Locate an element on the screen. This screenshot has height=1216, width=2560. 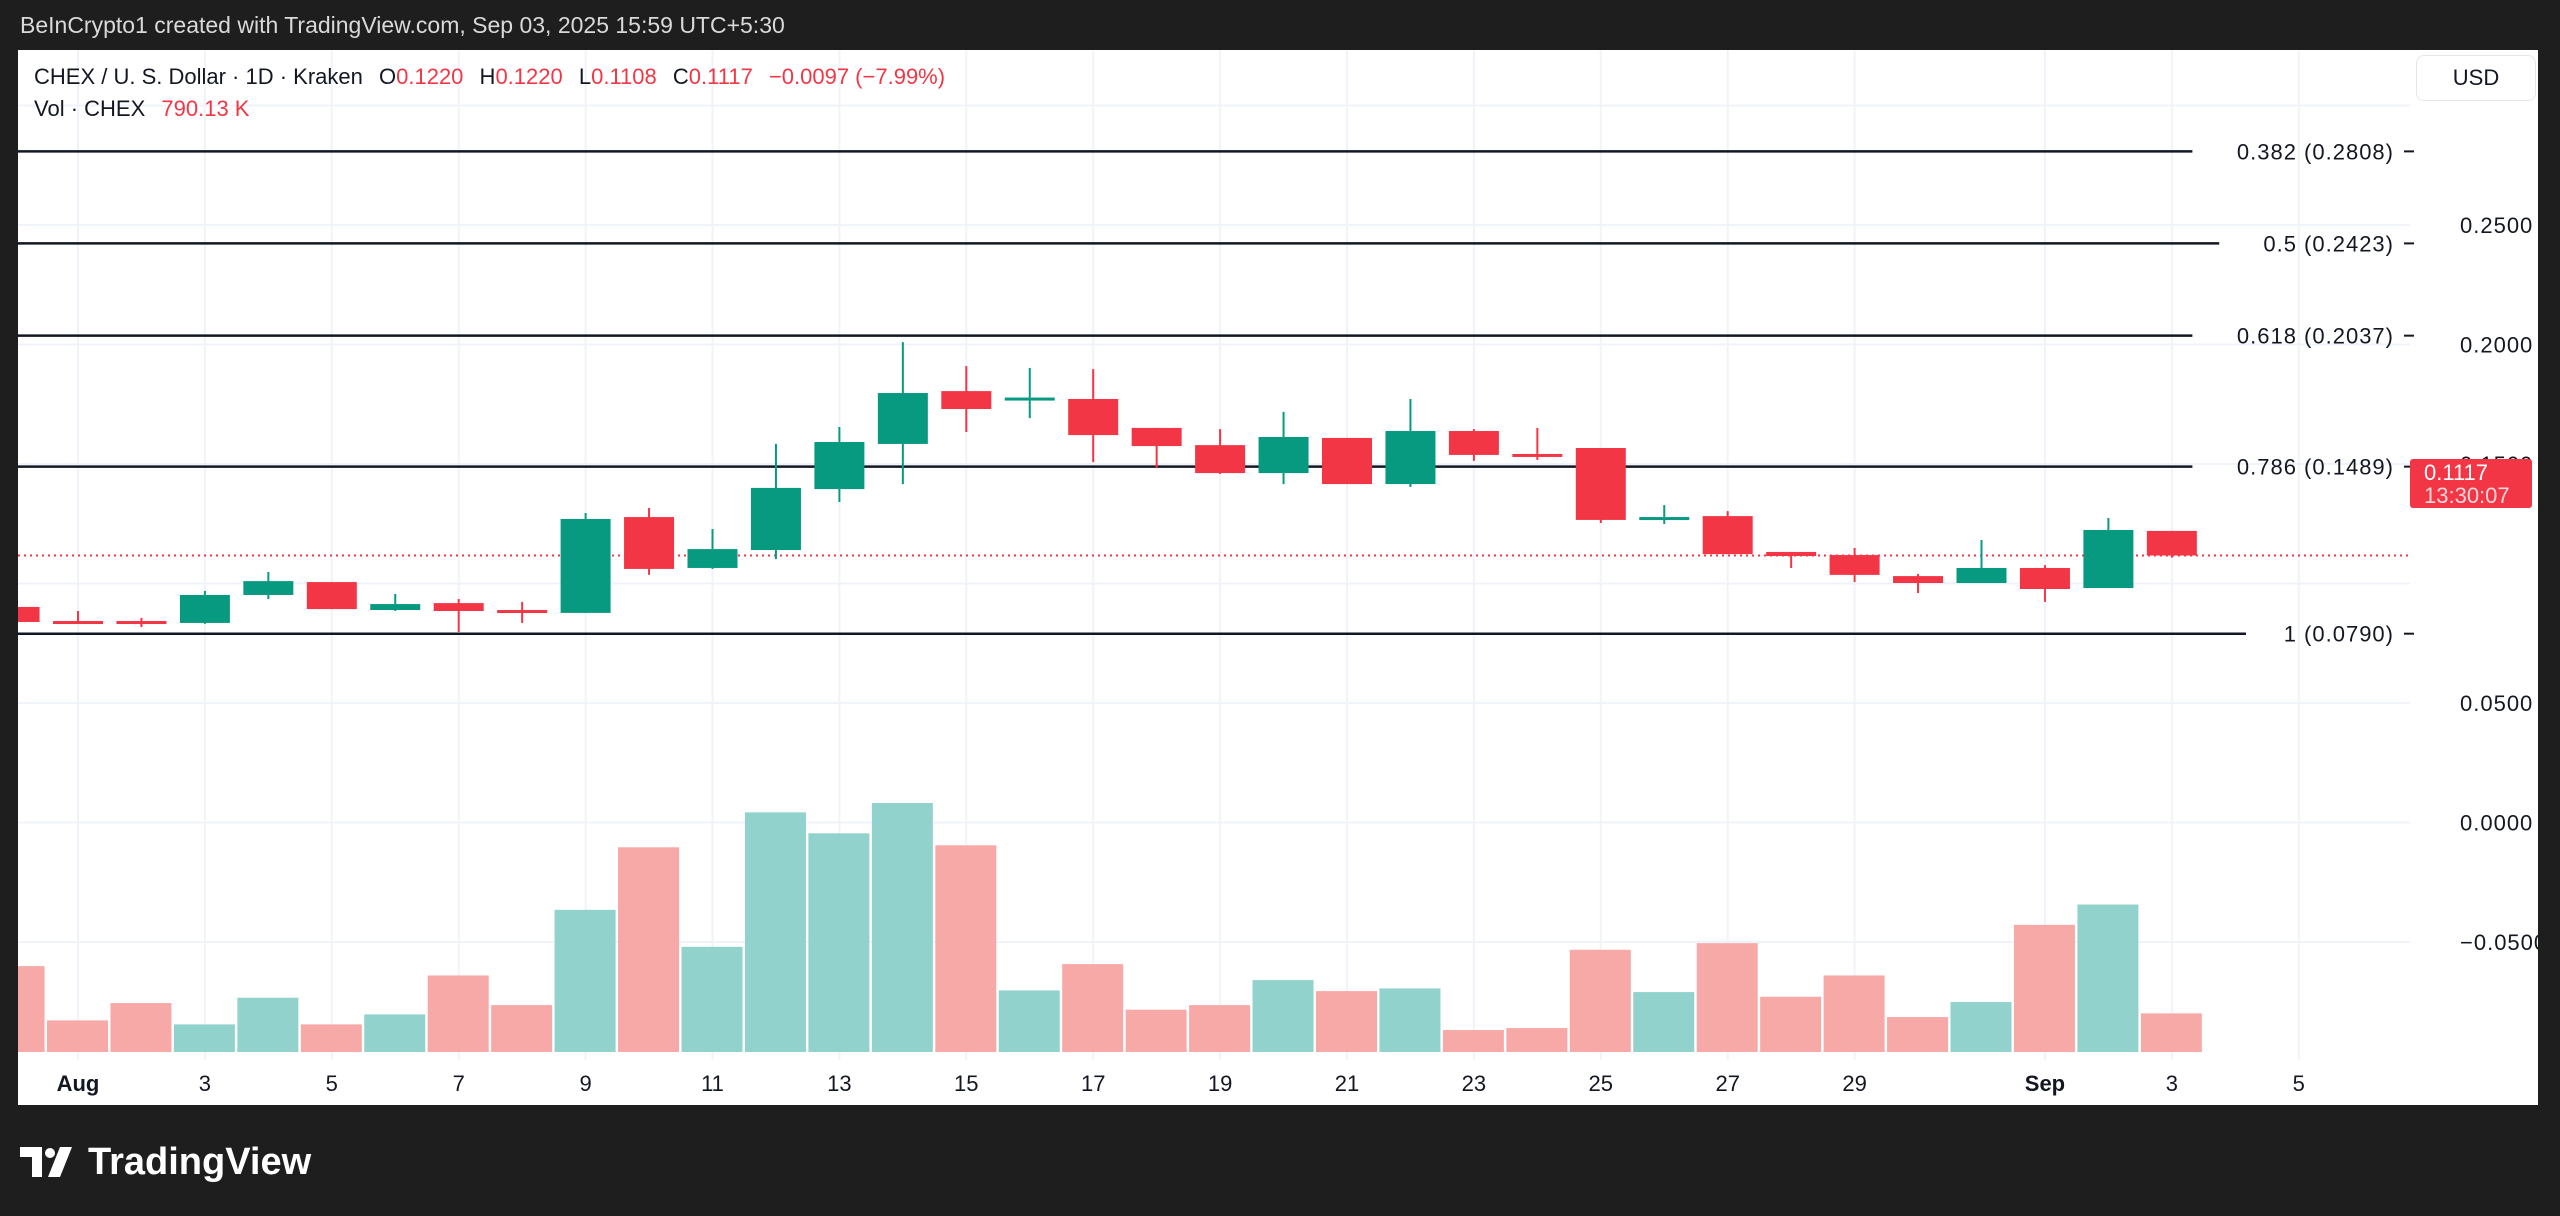
date-axis-label: 17 is located at coordinates (1093, 1083).